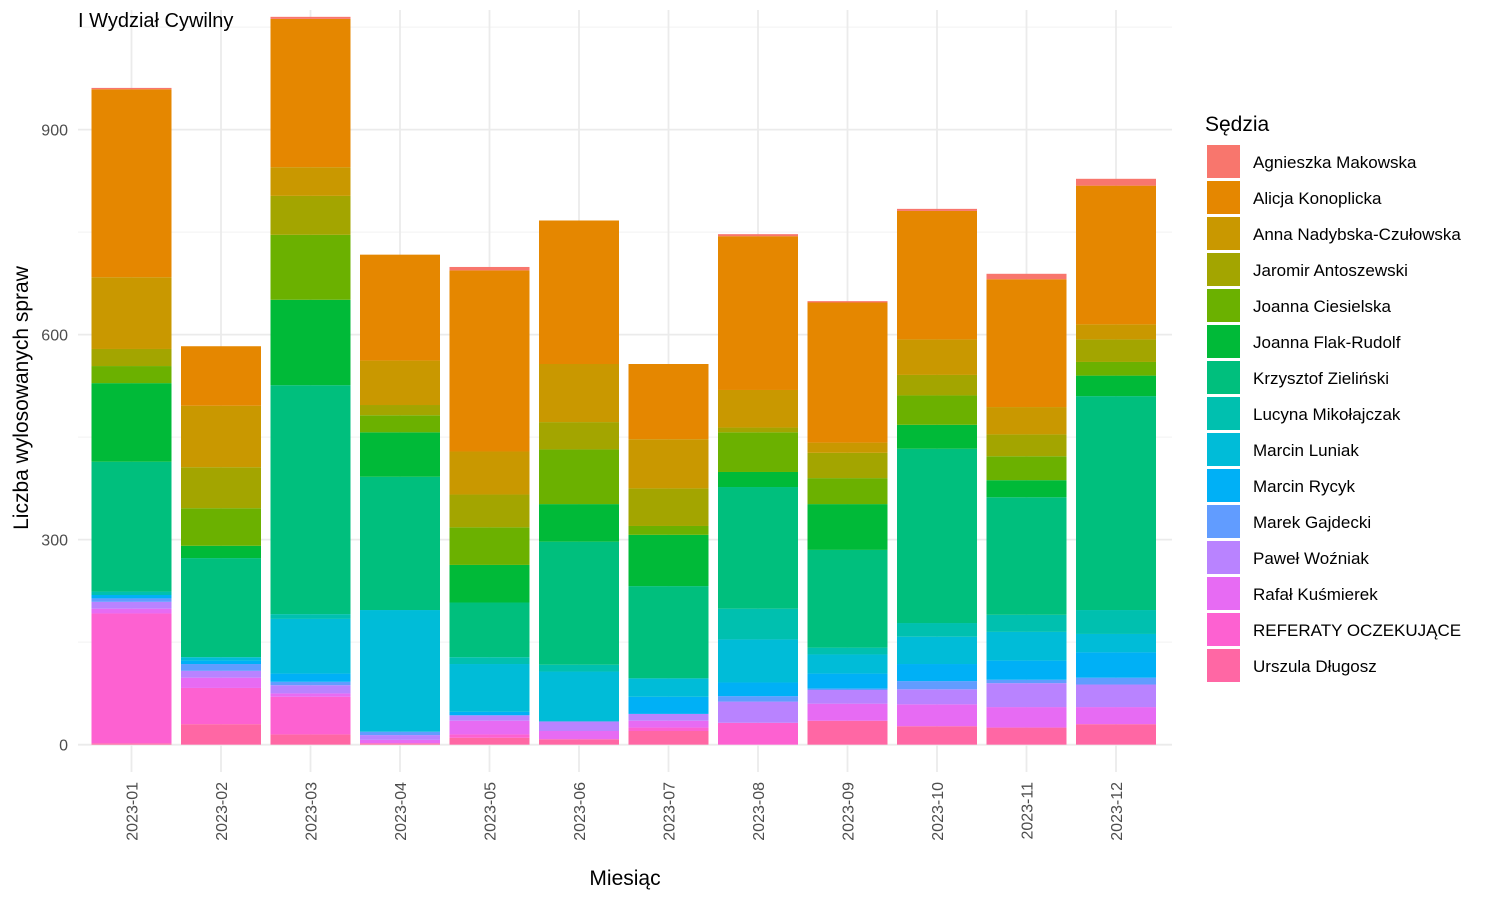 The image size is (1500, 905). I want to click on chart-title: I Wydział Cywilny, so click(155, 21).